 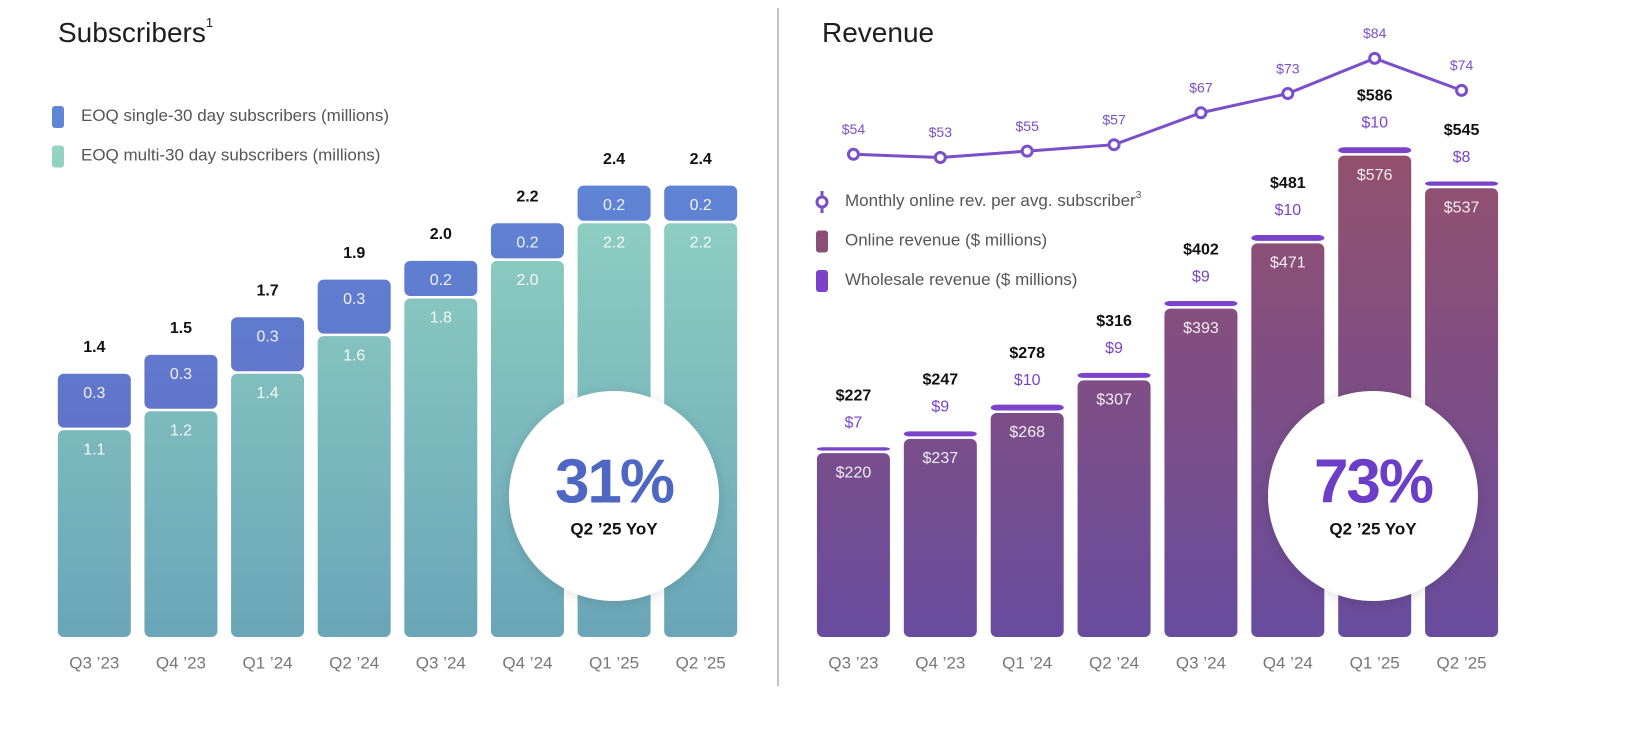 What do you see at coordinates (1375, 175) in the screenshot?
I see `segment-label: $576` at bounding box center [1375, 175].